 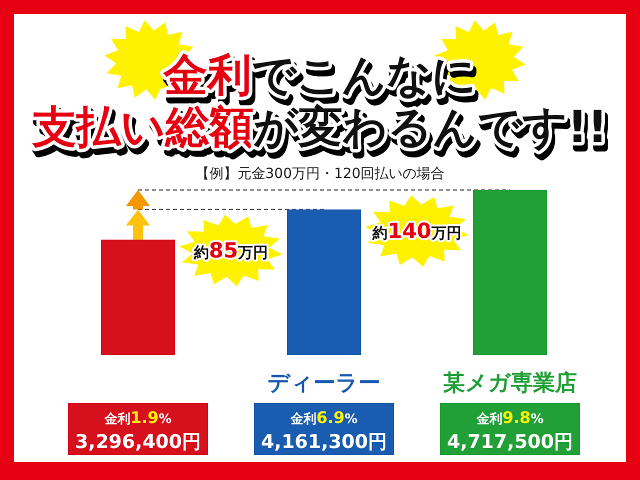 What do you see at coordinates (138, 442) in the screenshot?
I see `data-label: 3,296,400円` at bounding box center [138, 442].